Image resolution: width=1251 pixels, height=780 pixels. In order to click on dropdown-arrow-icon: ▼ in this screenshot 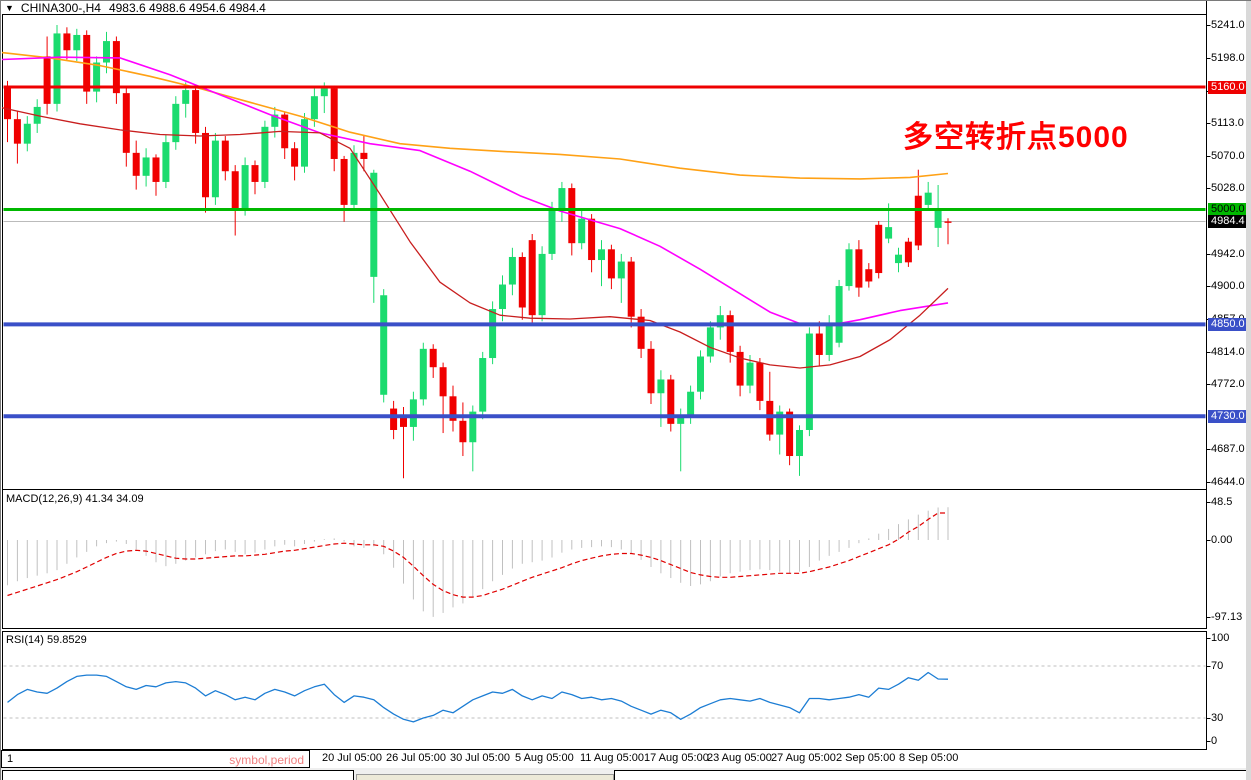, I will do `click(9, 8)`.